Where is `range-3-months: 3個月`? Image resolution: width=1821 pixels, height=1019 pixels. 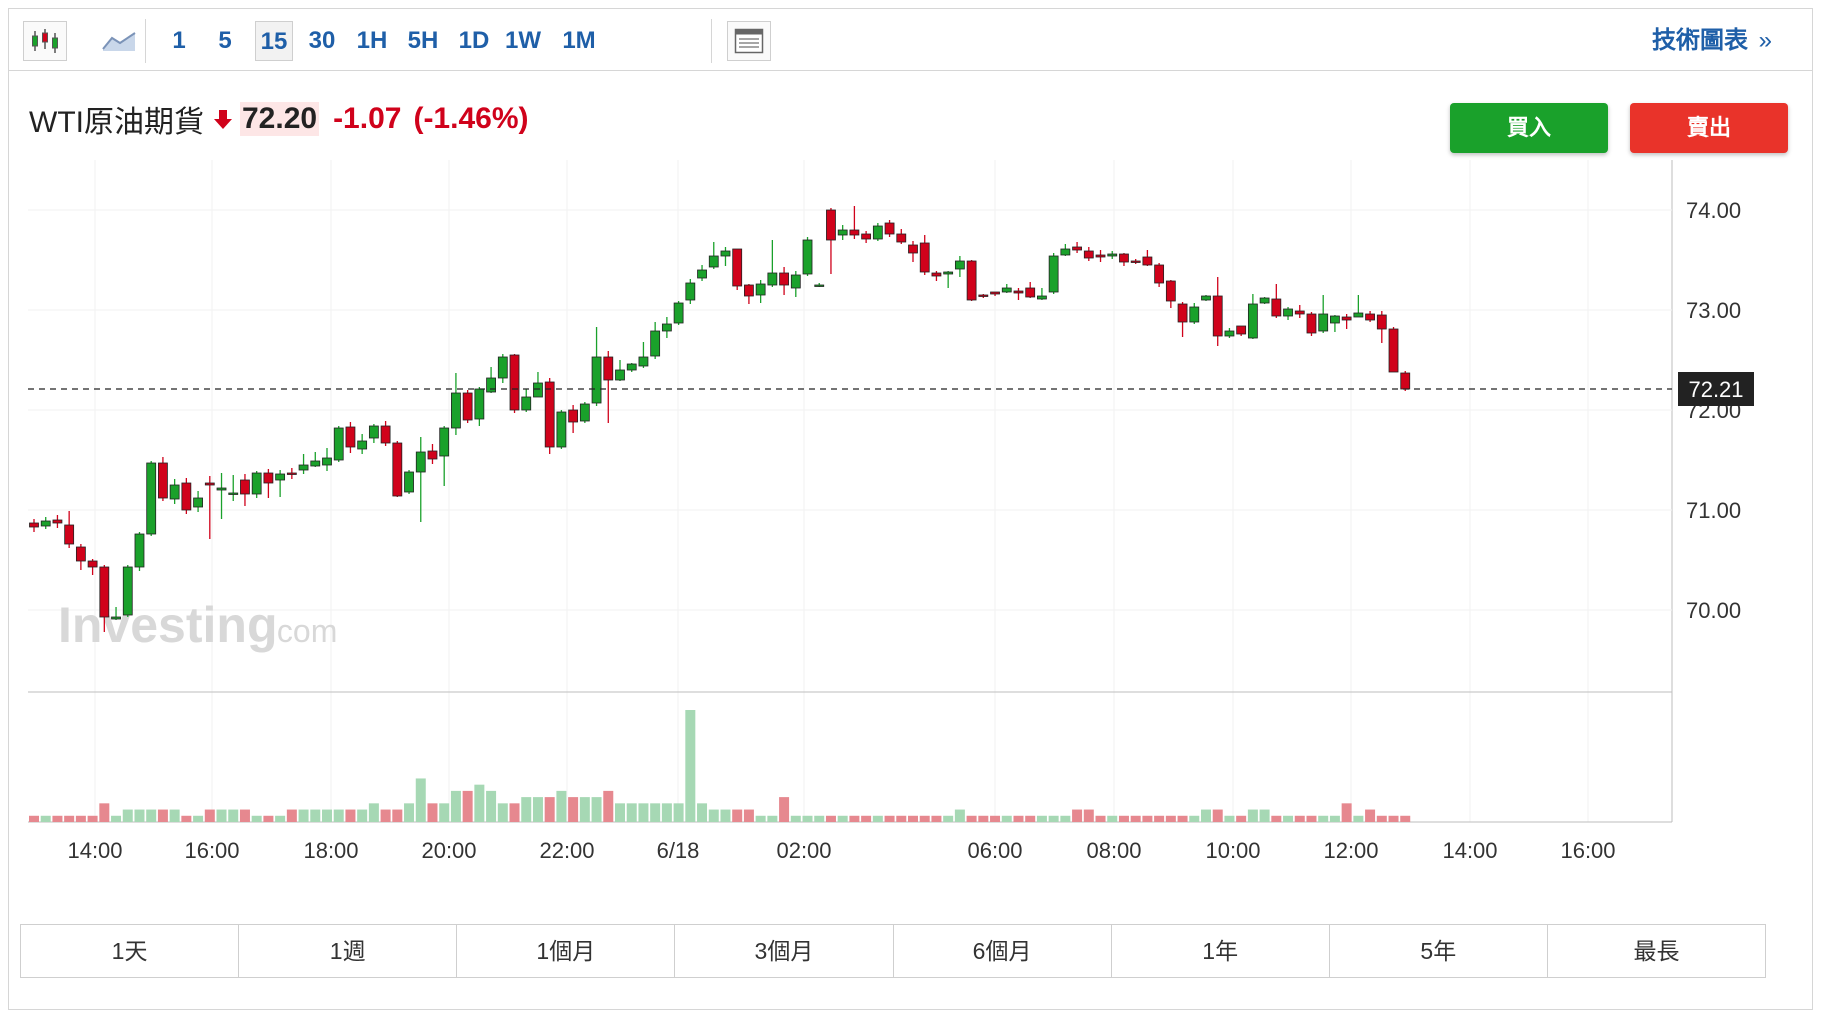 range-3-months: 3個月 is located at coordinates (784, 951).